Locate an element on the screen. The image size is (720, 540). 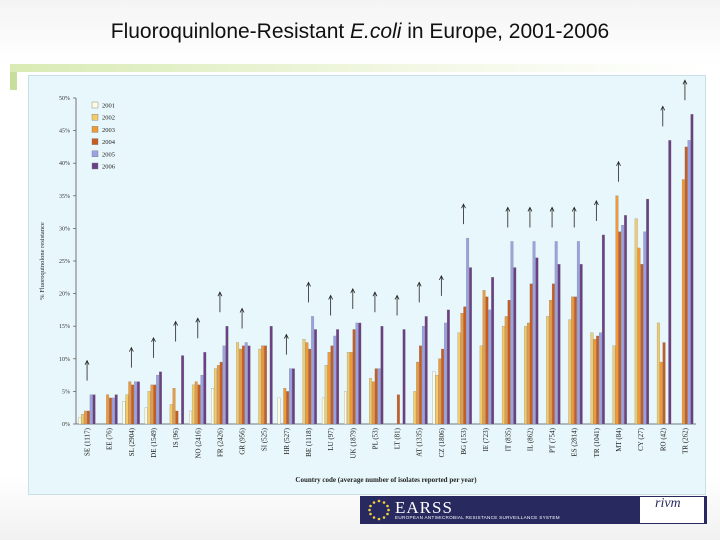
x-tick-label: SL (2904) is located at coordinates (132, 441).